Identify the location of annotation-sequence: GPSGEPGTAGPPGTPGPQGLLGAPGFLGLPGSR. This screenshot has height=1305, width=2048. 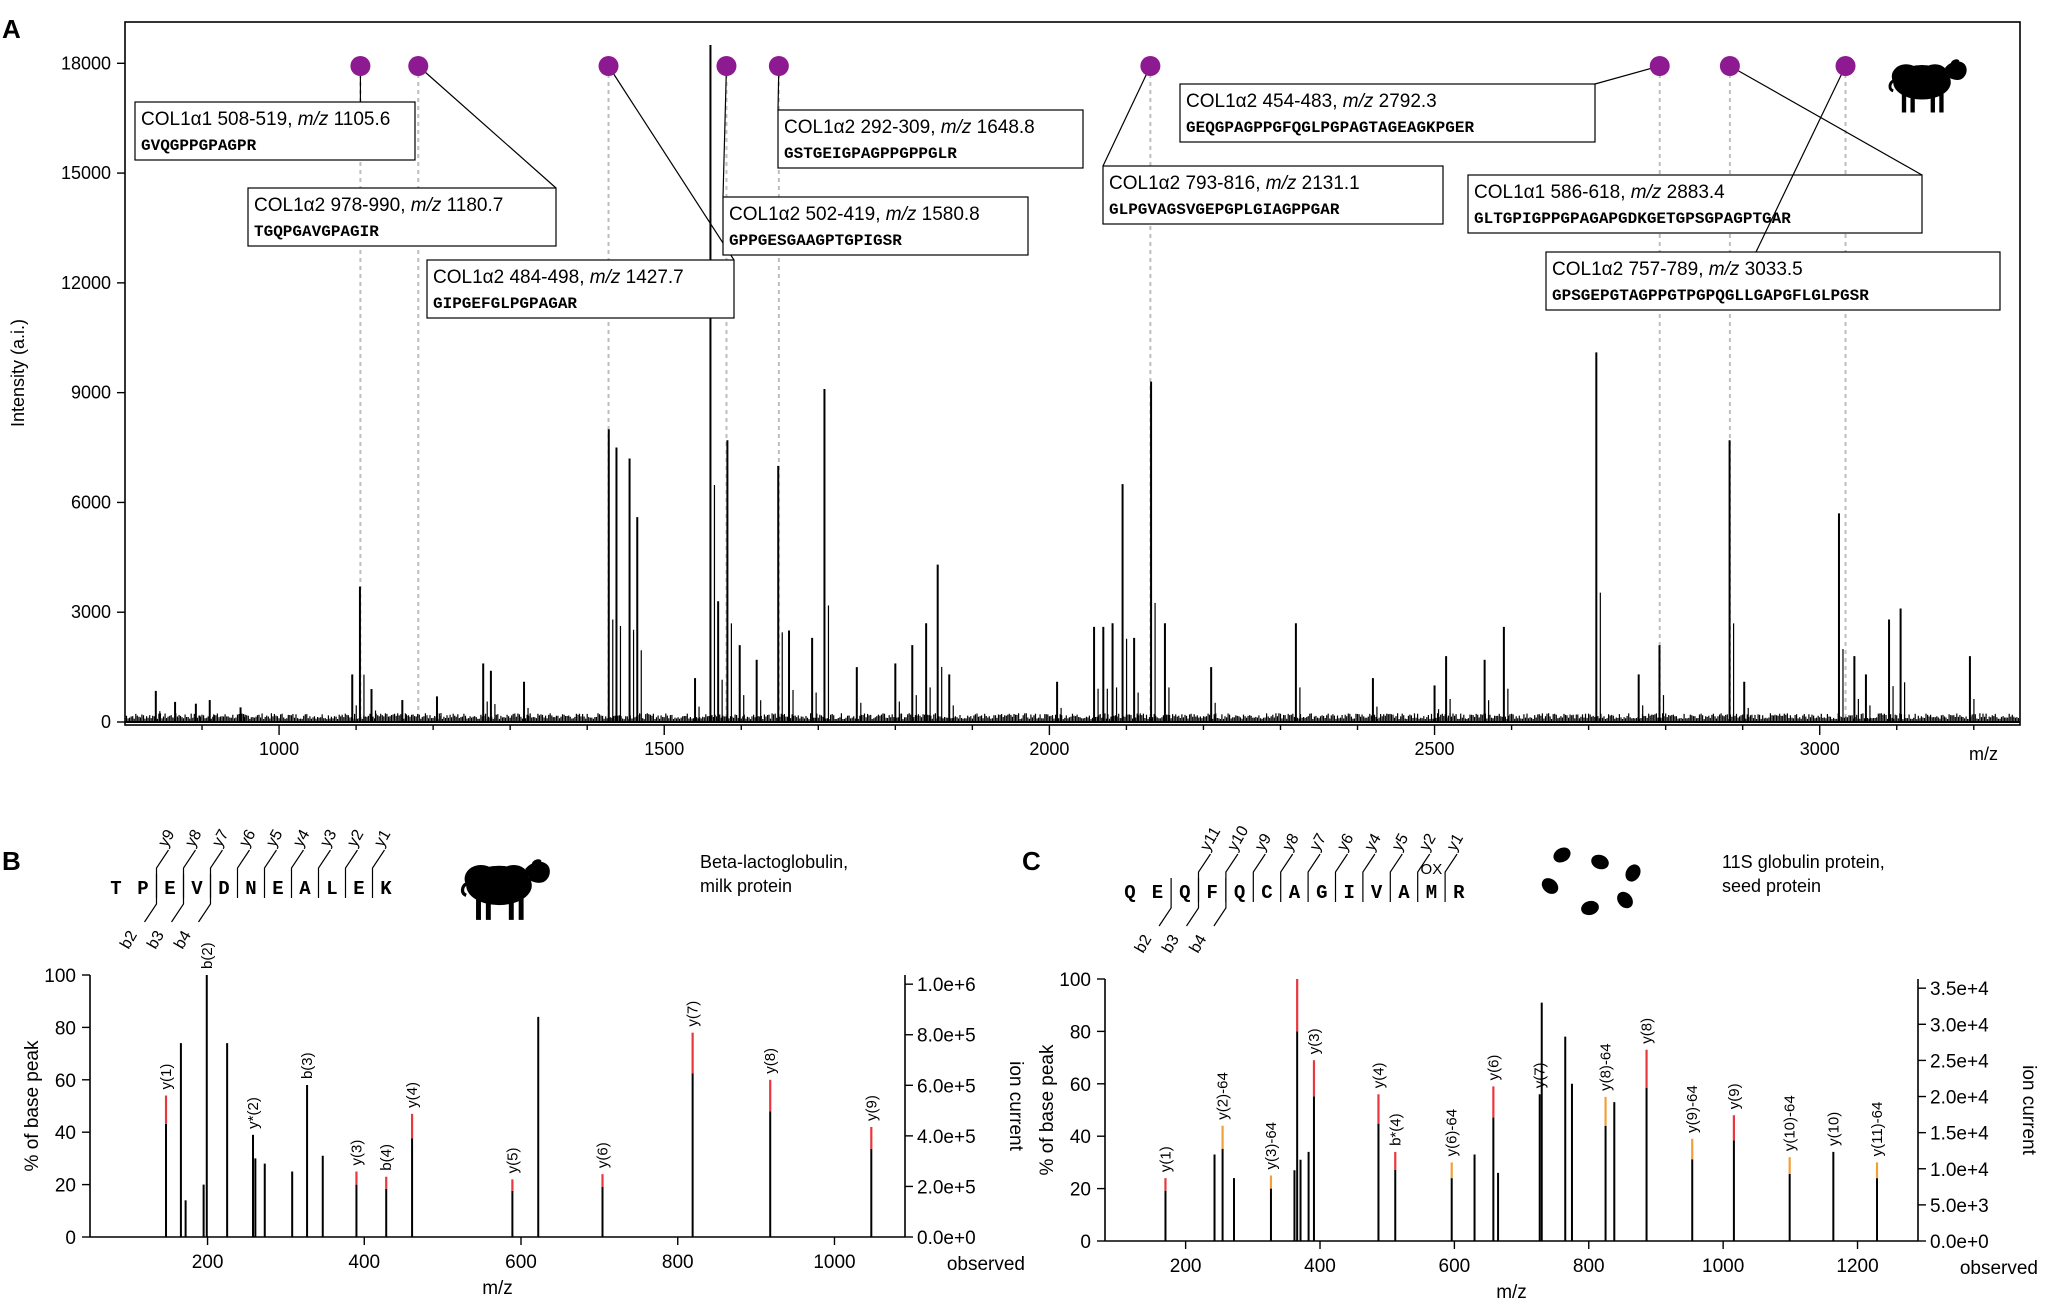
(1710, 296).